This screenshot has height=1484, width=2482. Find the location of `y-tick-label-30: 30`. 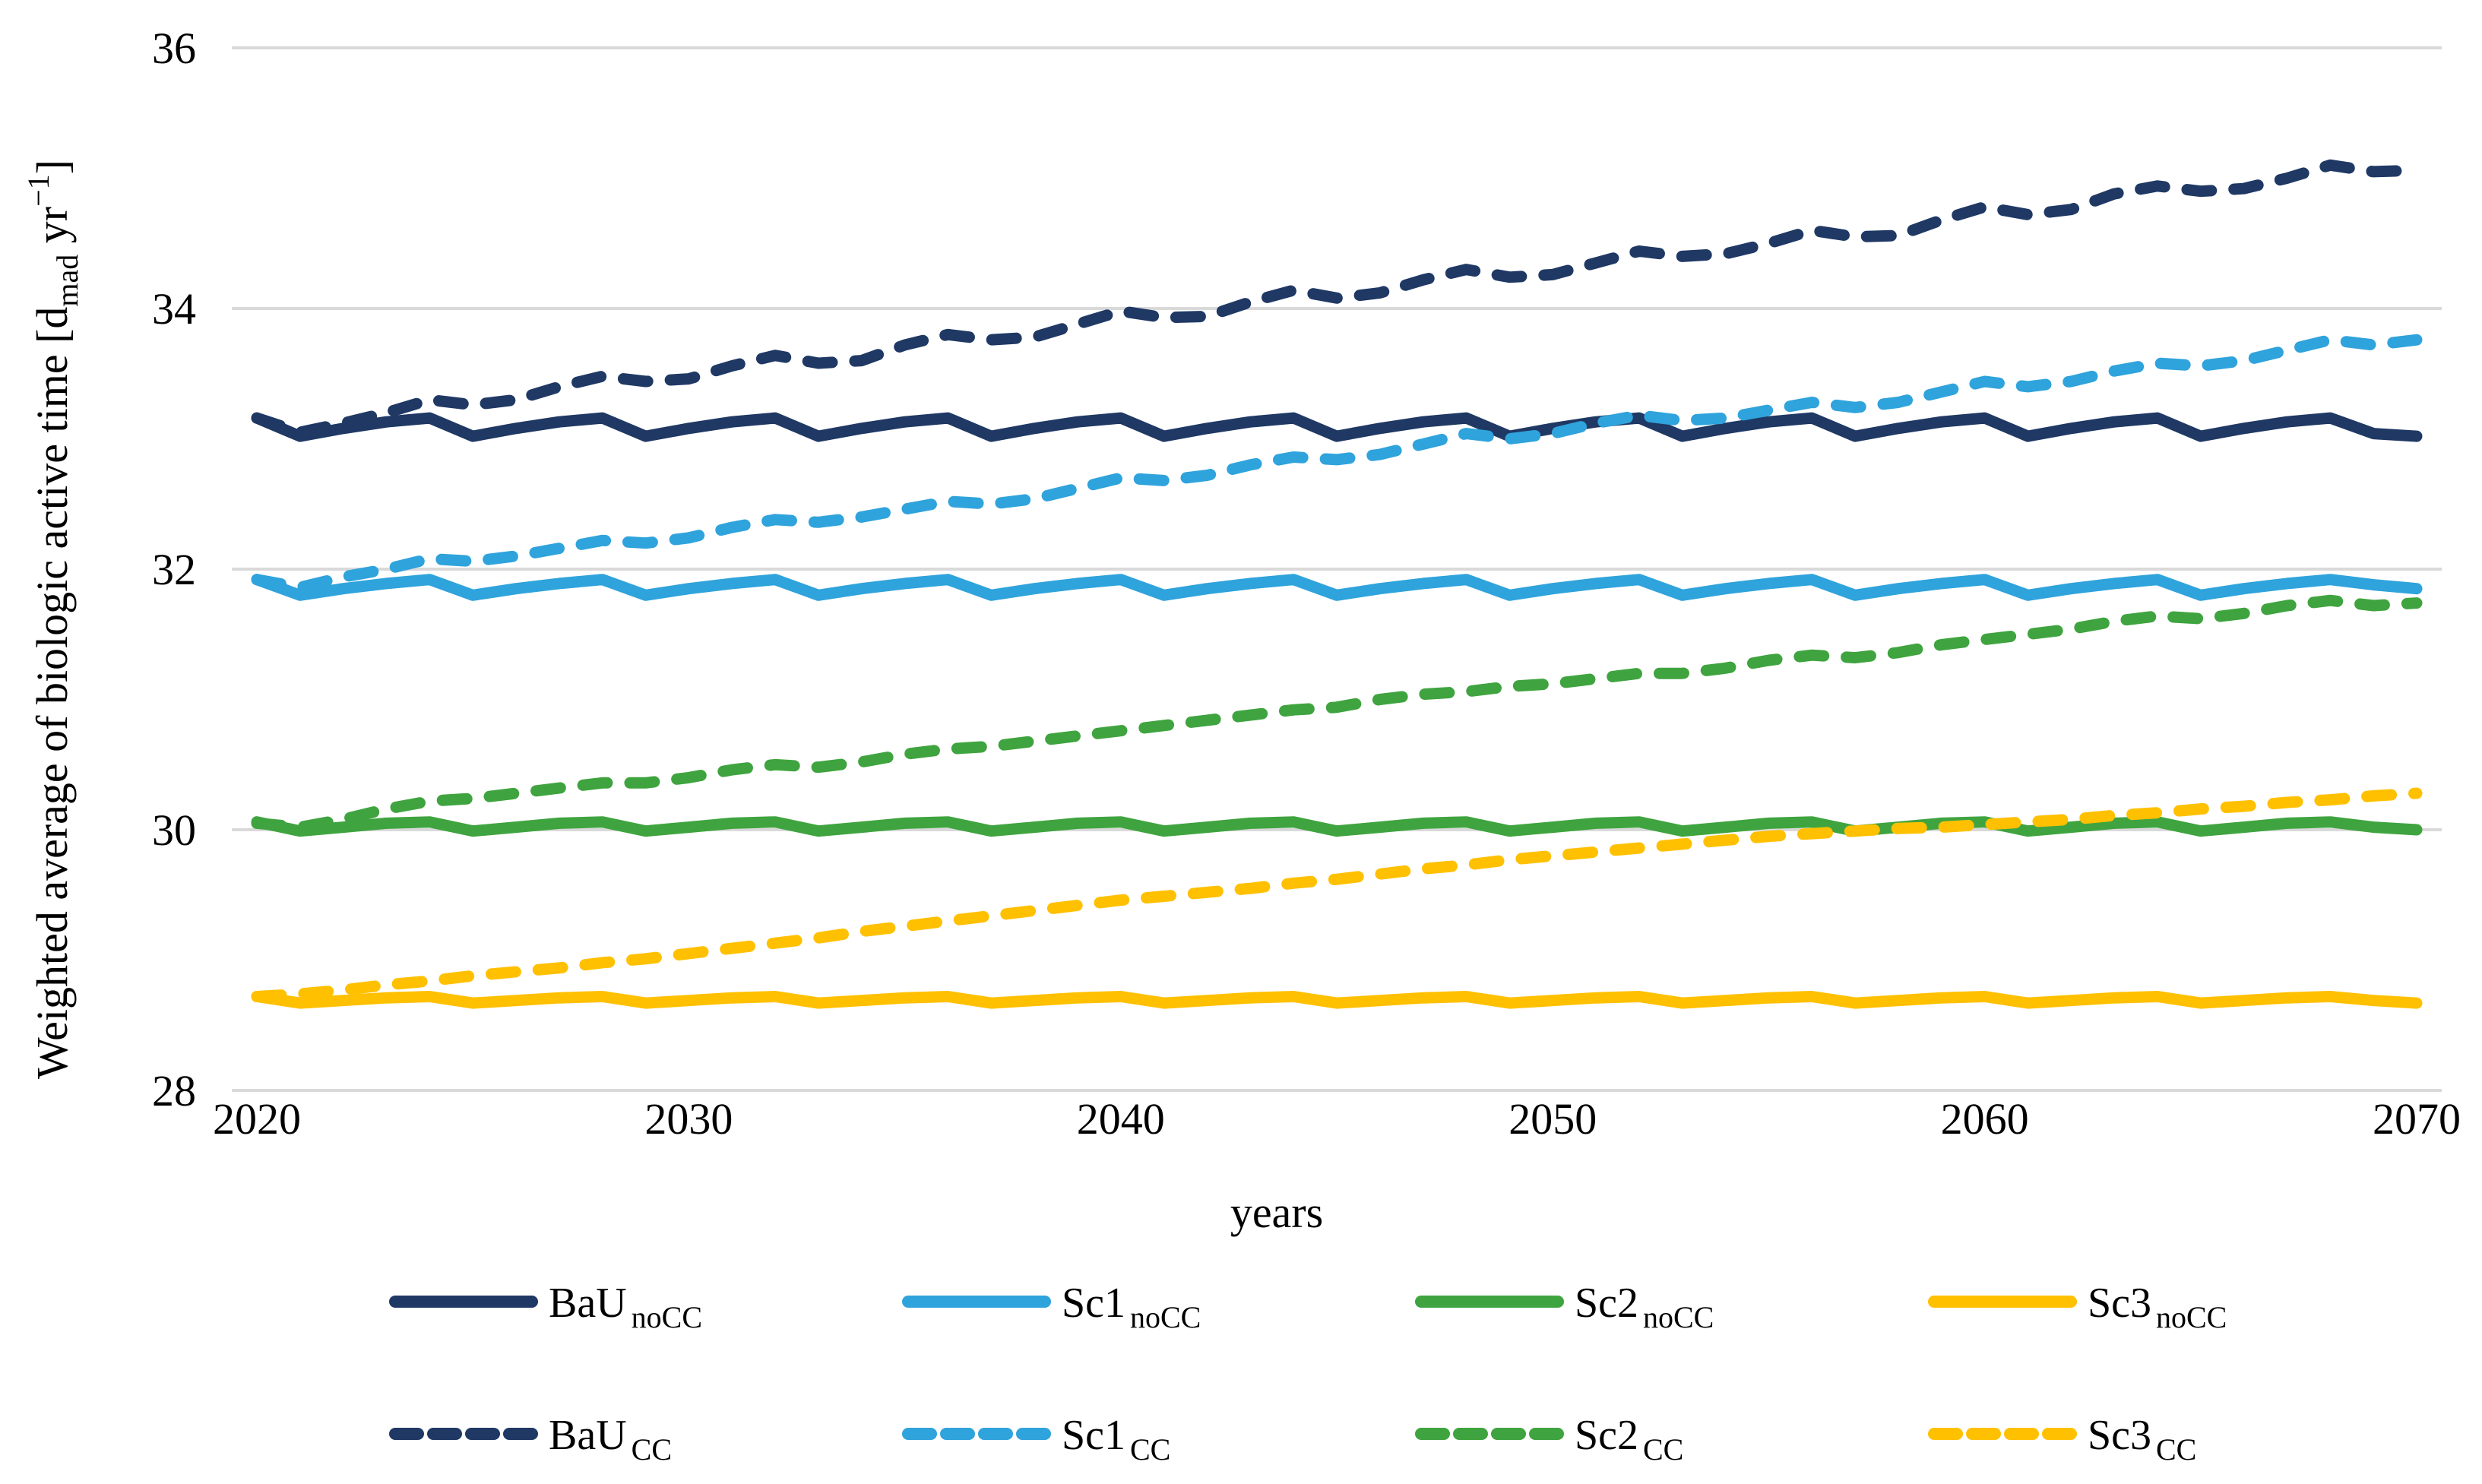

y-tick-label-30: 30 is located at coordinates (174, 830).